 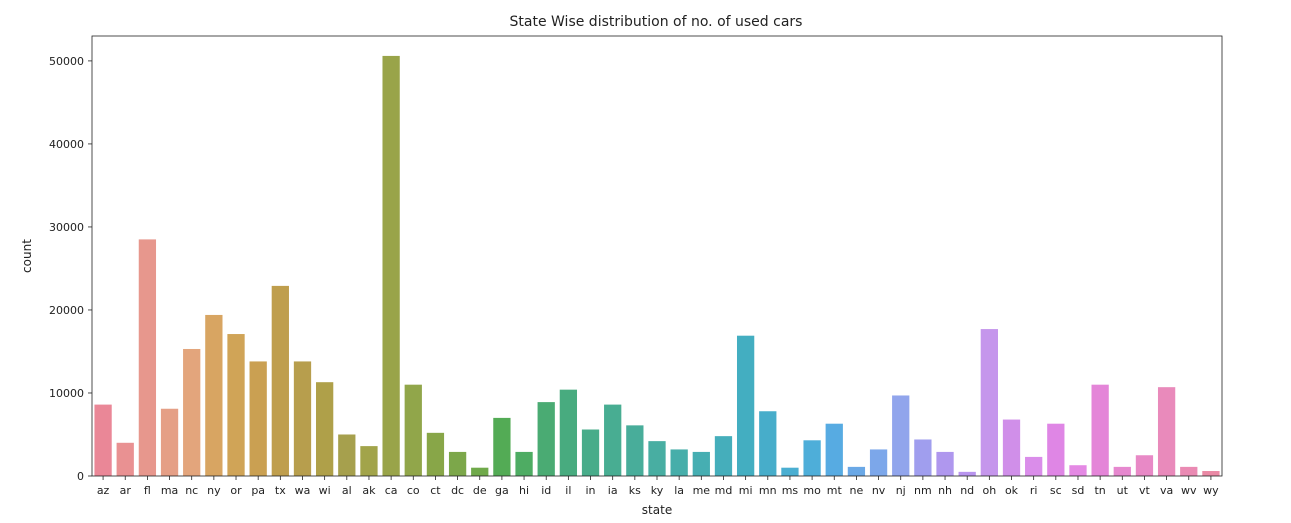 What do you see at coordinates (369, 490) in the screenshot?
I see `x-tick-label-ak: ak` at bounding box center [369, 490].